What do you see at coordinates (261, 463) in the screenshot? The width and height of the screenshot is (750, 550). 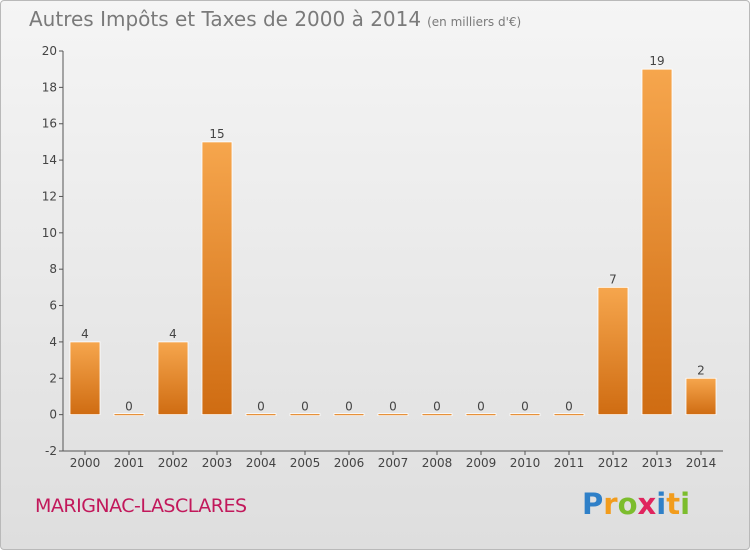 I see `x-tick-label: 2004` at bounding box center [261, 463].